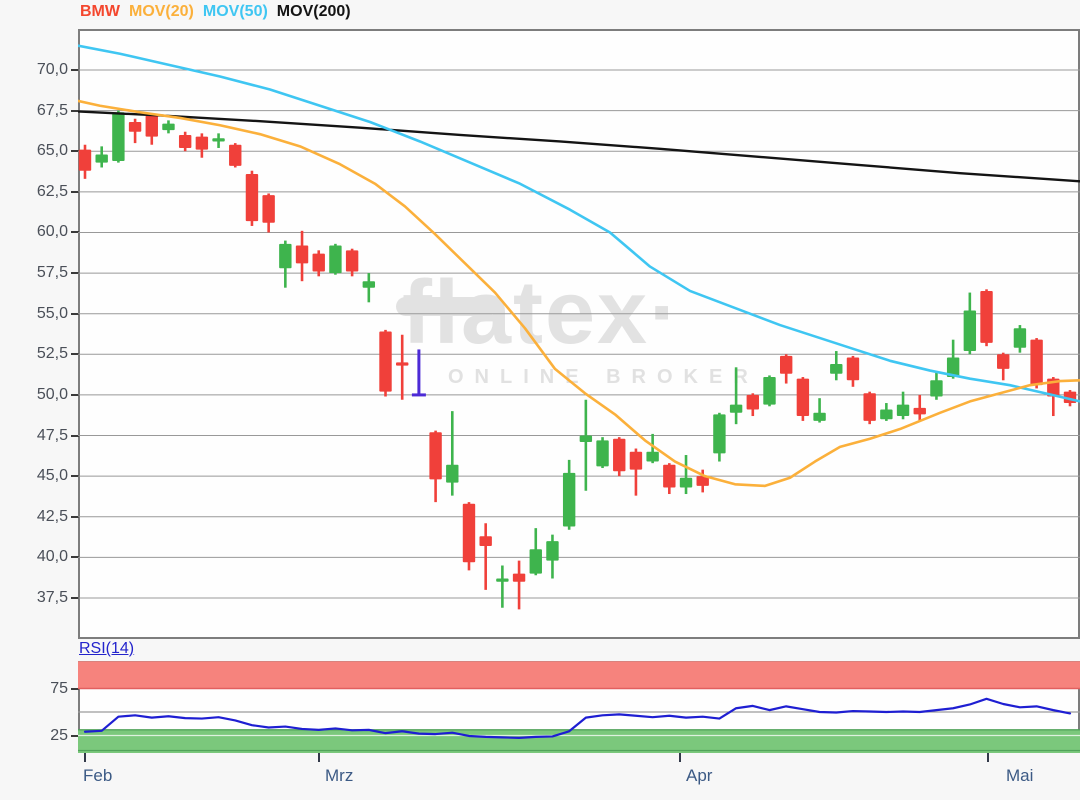 The width and height of the screenshot is (1080, 800). I want to click on y-axis-label: 45,0, so click(52, 476).